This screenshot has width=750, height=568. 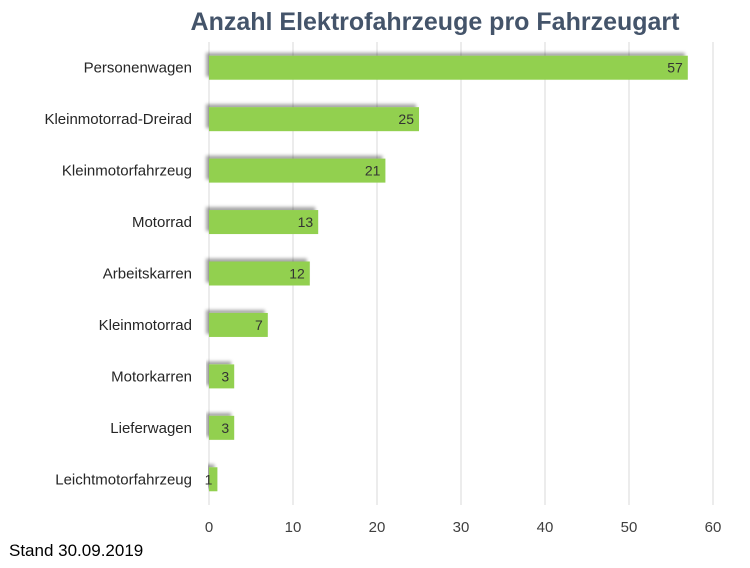 I want to click on category-label: Kleinmotorrad, so click(x=145, y=325).